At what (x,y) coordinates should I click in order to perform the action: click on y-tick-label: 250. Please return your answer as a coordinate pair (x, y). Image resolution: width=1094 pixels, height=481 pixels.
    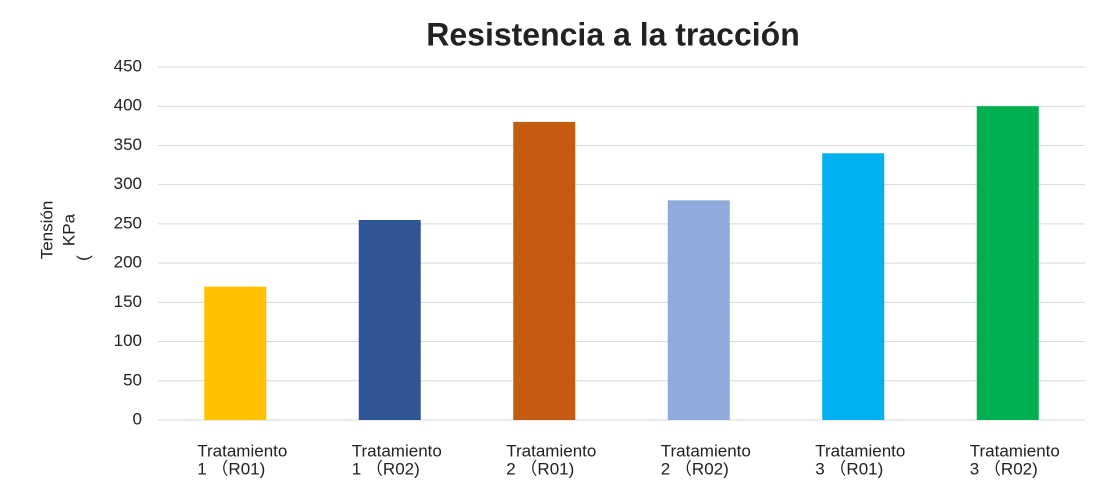
    Looking at the image, I should click on (128, 222).